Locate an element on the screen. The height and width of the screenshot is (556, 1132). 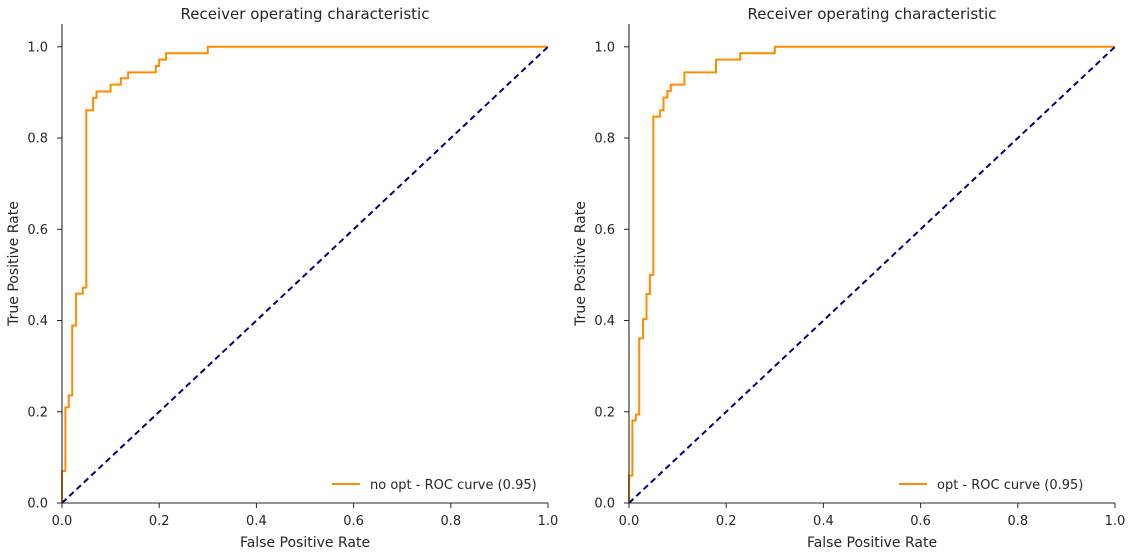
legend-entry: no opt - ROC curve (0.95) is located at coordinates (434, 485).